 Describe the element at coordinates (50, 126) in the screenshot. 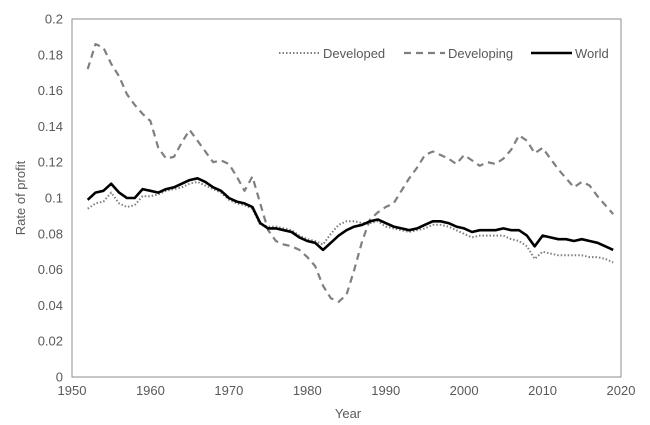

I see `y-tick-label: 0.14` at that location.